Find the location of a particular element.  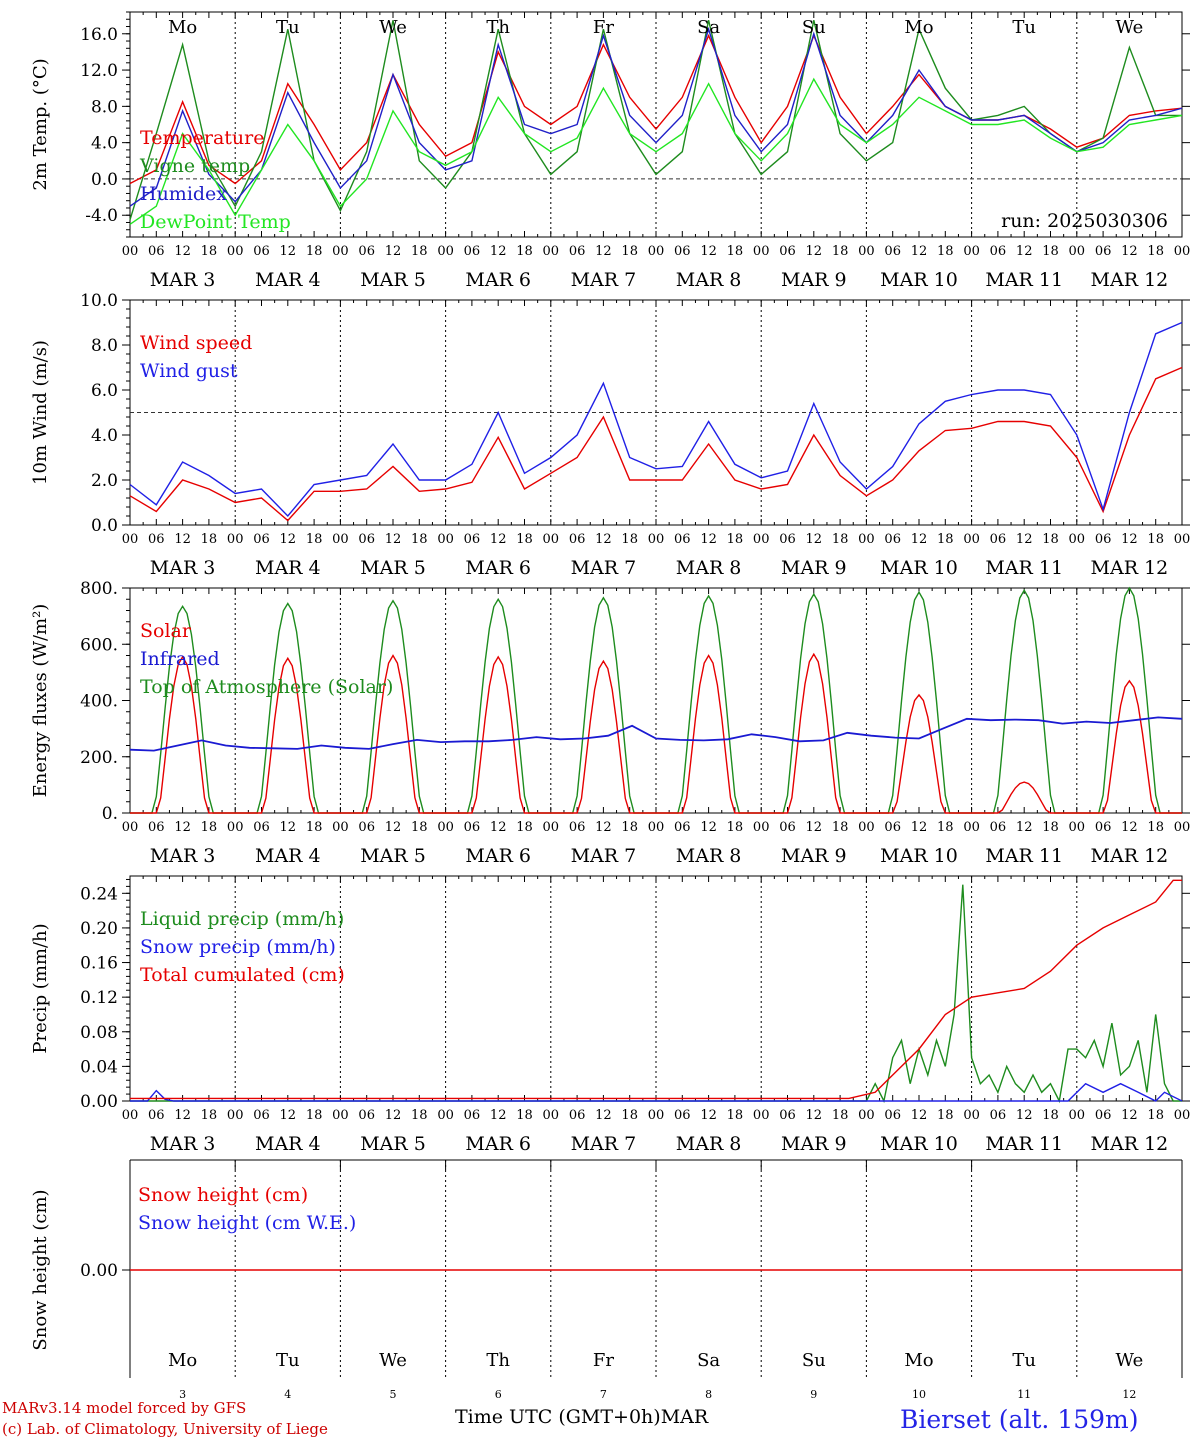

day-number: 3 is located at coordinates (182, 1394).